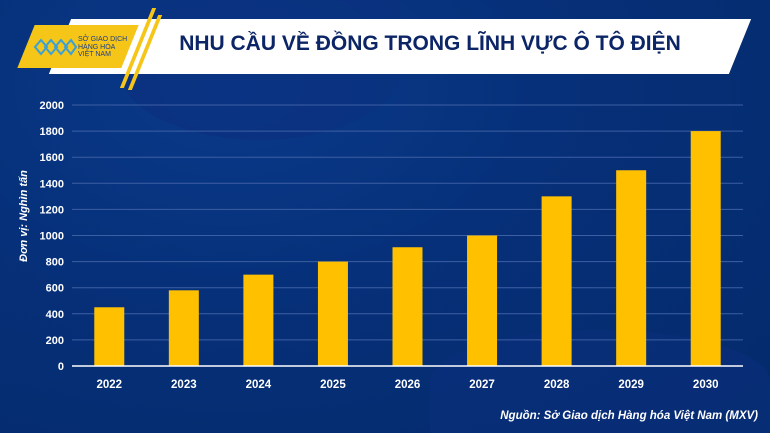 This screenshot has height=433, width=770. I want to click on y-tick-label: 0, so click(61, 367).